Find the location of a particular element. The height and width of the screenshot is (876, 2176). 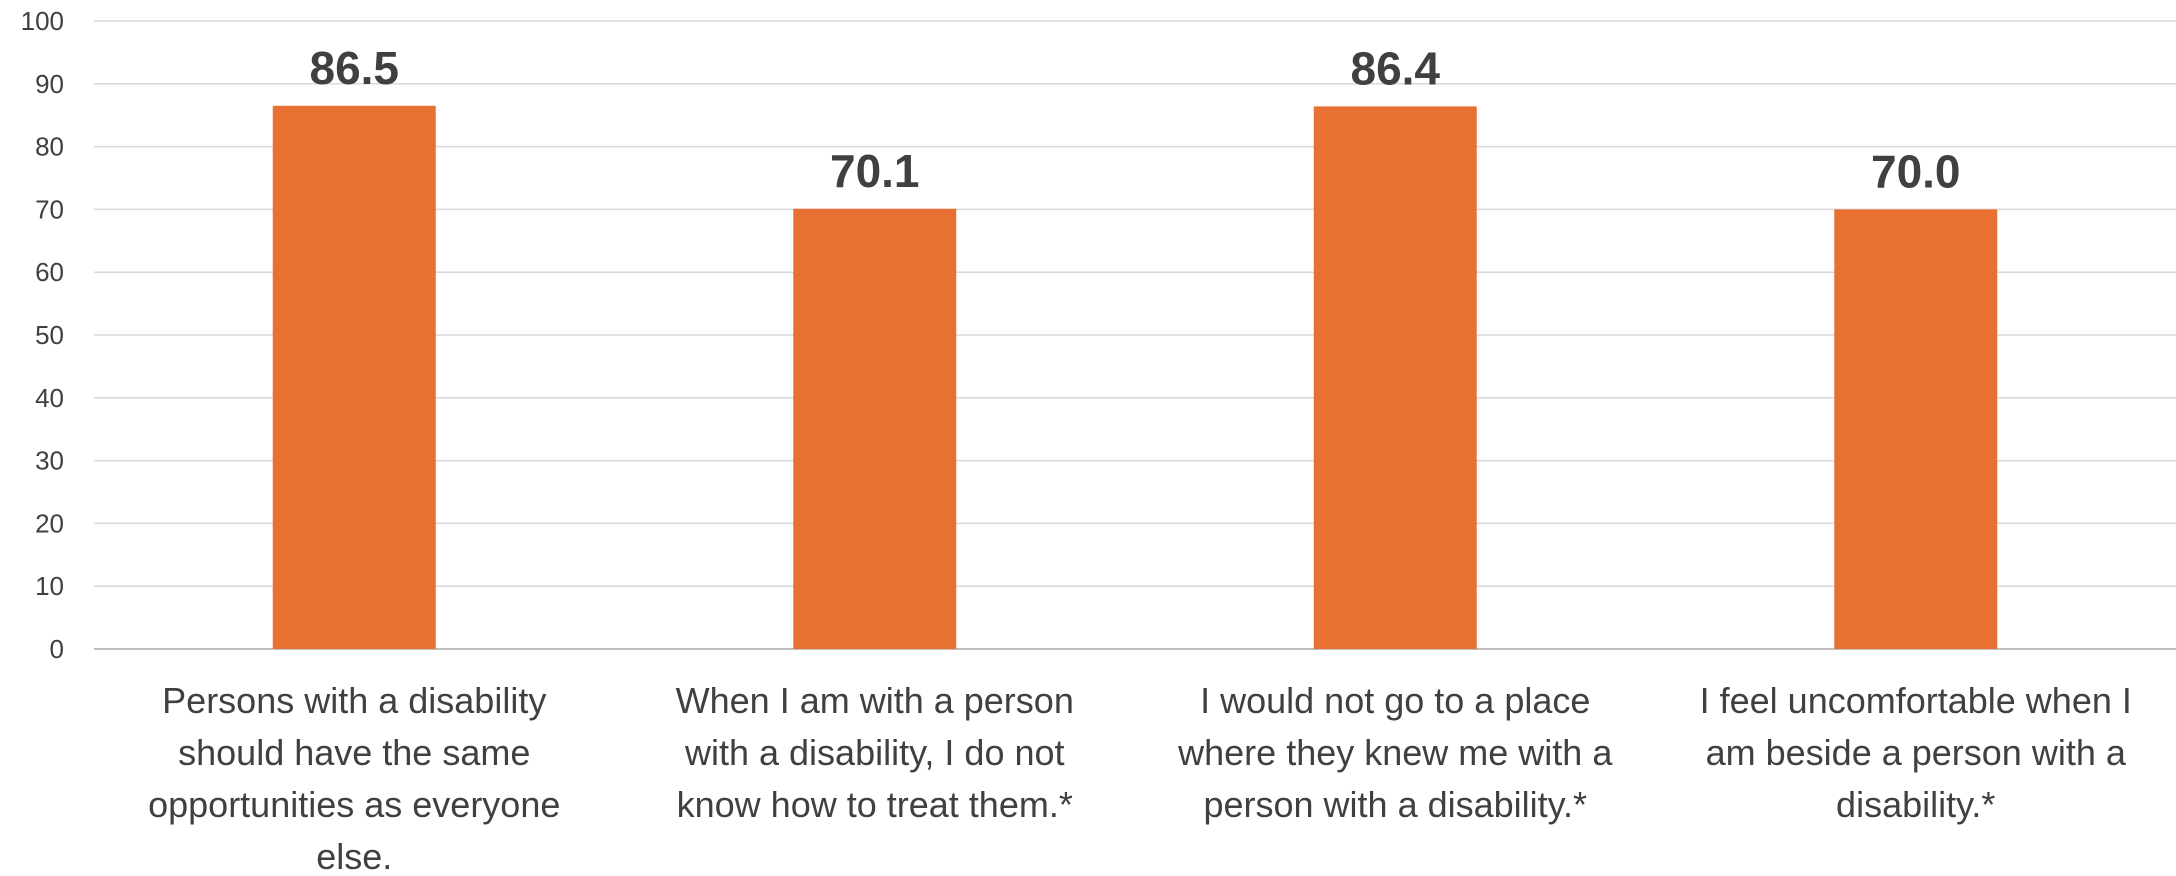

category-label-line: When I am with a person is located at coordinates (875, 700).